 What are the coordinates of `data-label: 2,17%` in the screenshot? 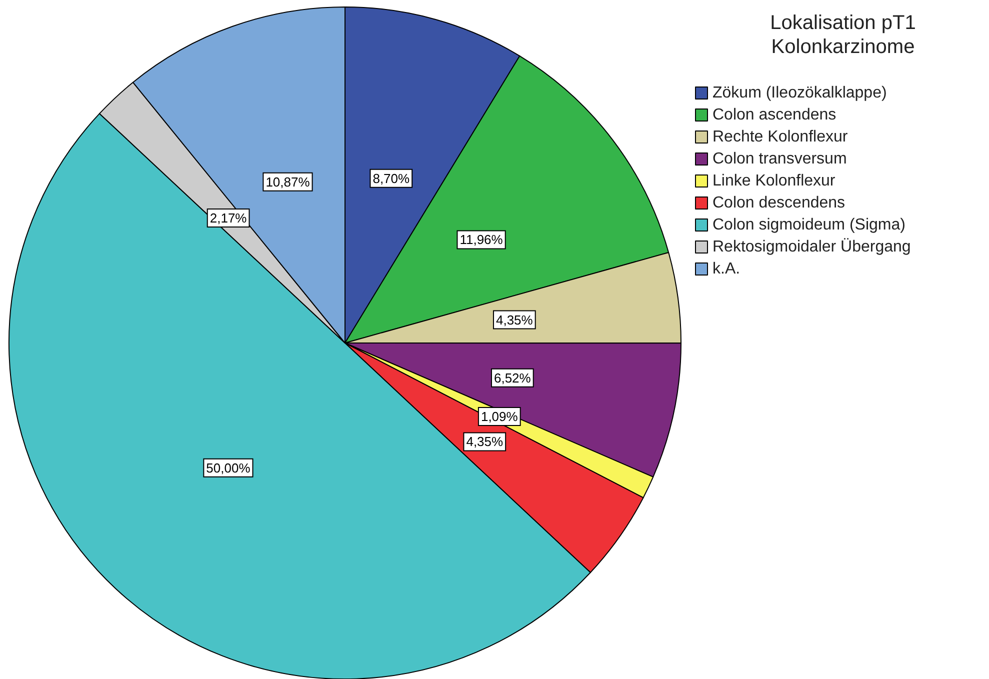 It's located at (229, 218).